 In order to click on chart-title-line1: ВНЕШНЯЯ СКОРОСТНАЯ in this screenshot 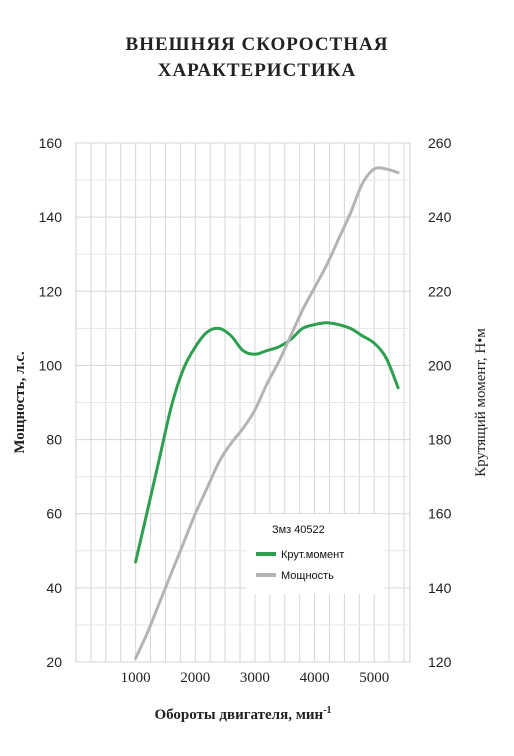, I will do `click(257, 44)`.